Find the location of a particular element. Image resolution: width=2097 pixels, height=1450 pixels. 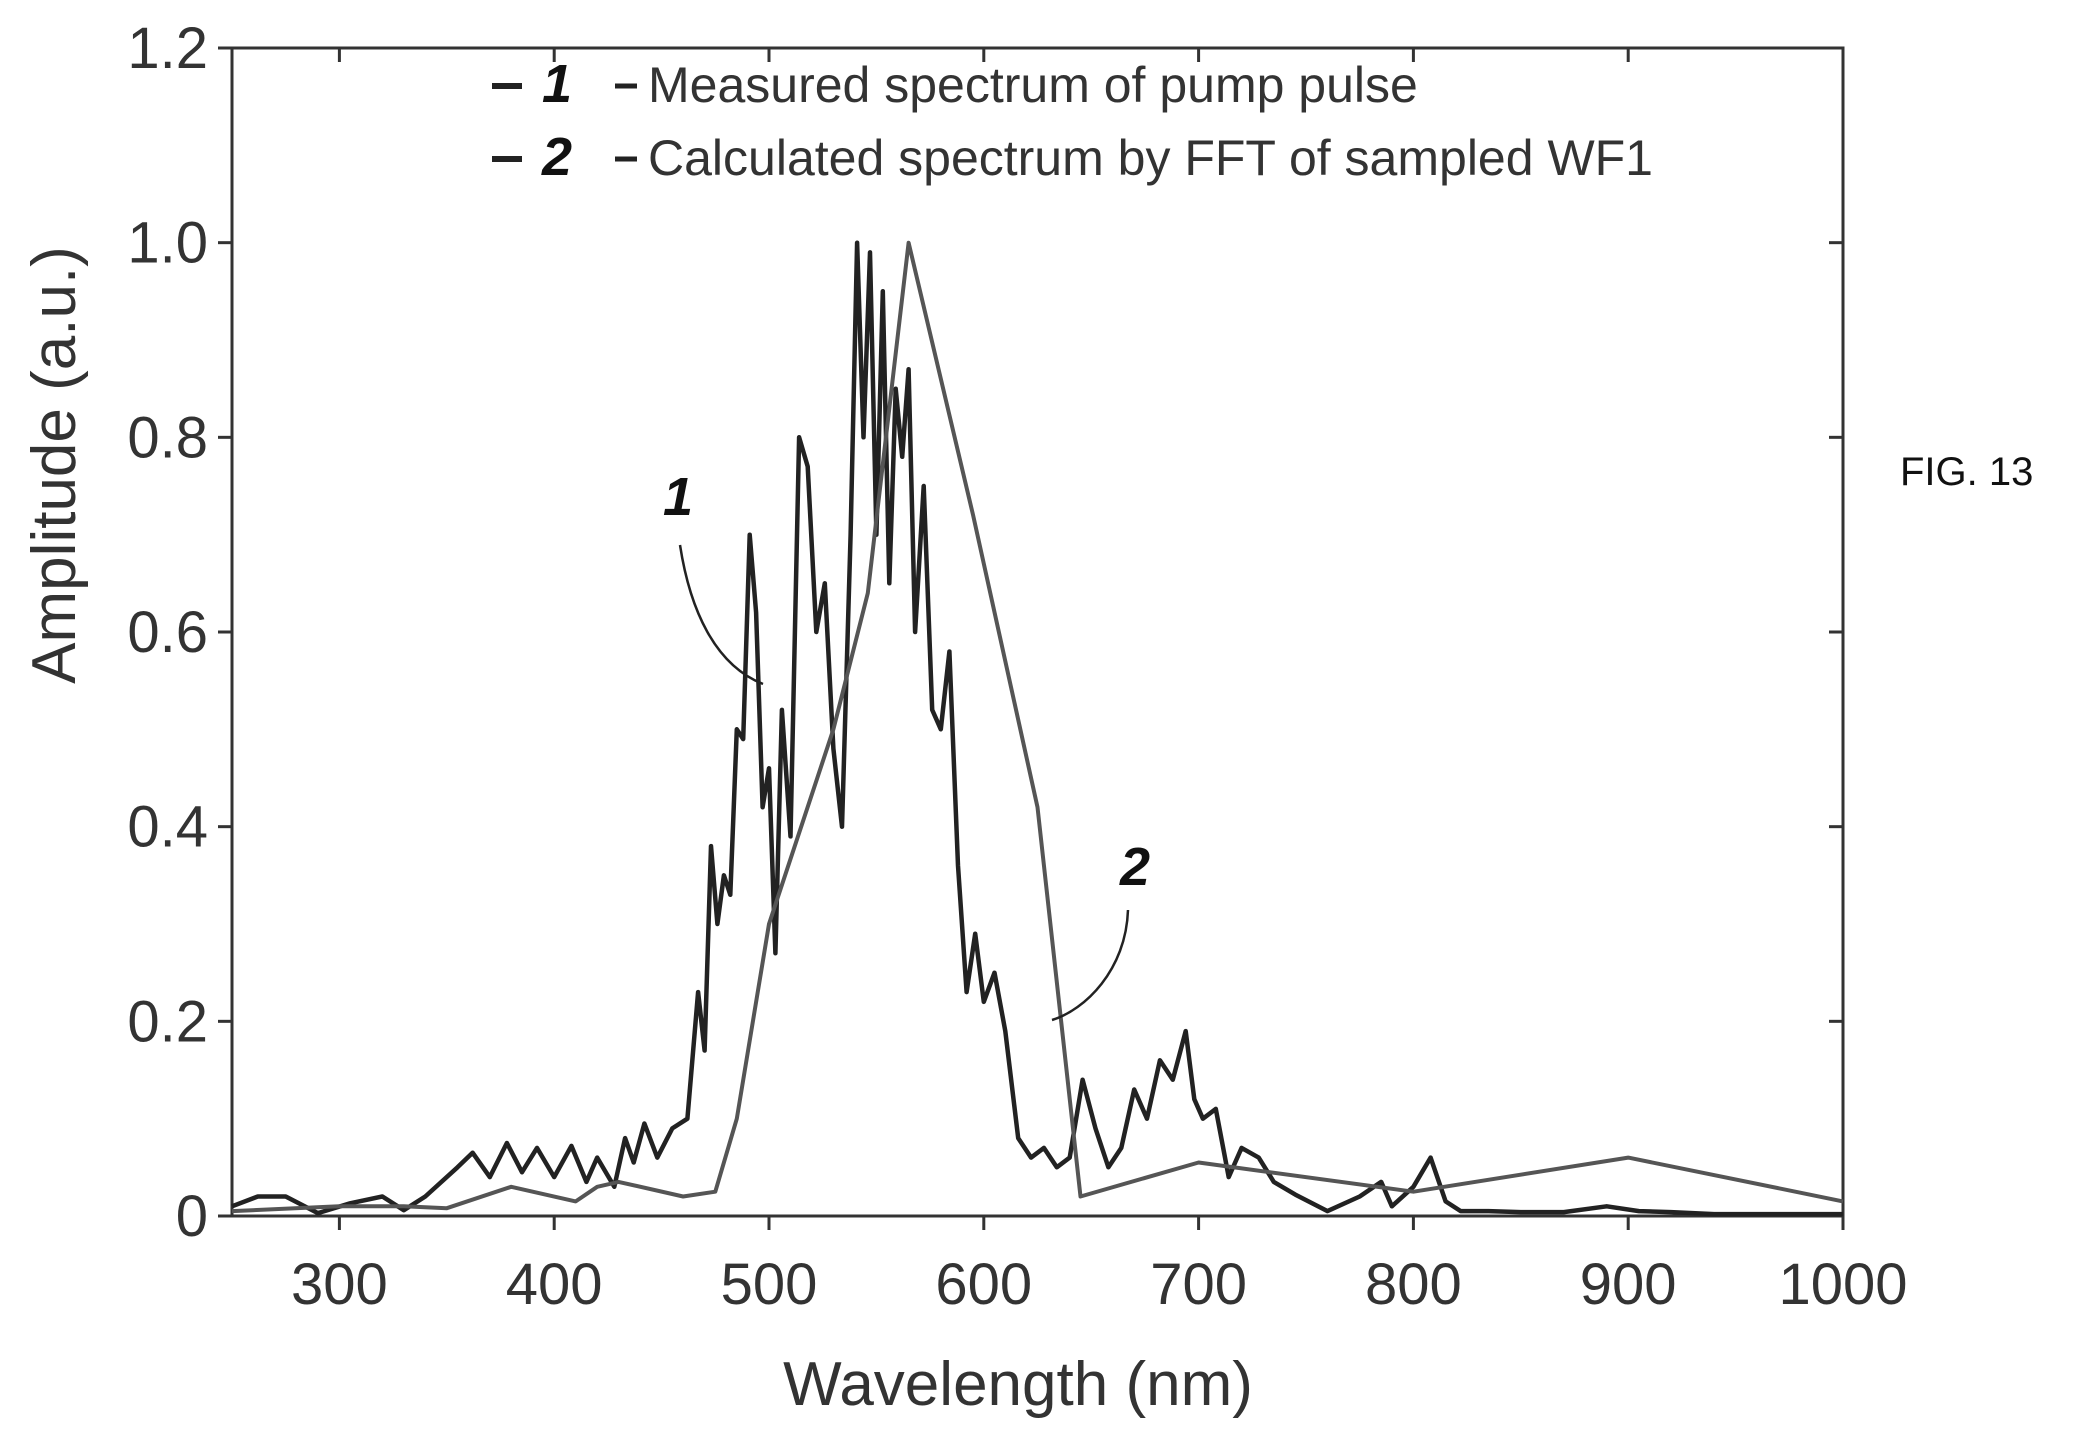

legend-marker: 1 is located at coordinates (557, 84).